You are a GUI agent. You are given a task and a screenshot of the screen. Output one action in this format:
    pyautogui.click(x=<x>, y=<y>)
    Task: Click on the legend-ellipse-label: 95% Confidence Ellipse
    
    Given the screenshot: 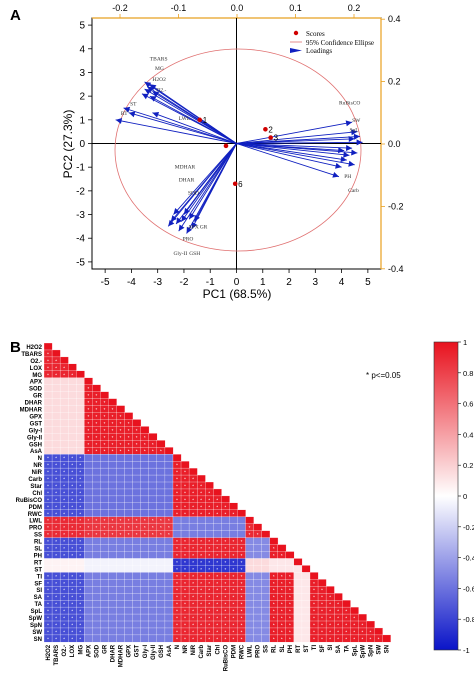 What is the action you would take?
    pyautogui.click(x=340, y=43)
    